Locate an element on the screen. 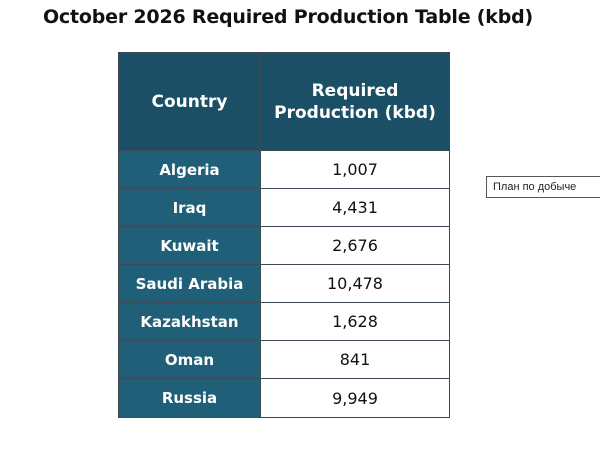 The width and height of the screenshot is (600, 450). table-row: Russia 9,949 is located at coordinates (284, 398).